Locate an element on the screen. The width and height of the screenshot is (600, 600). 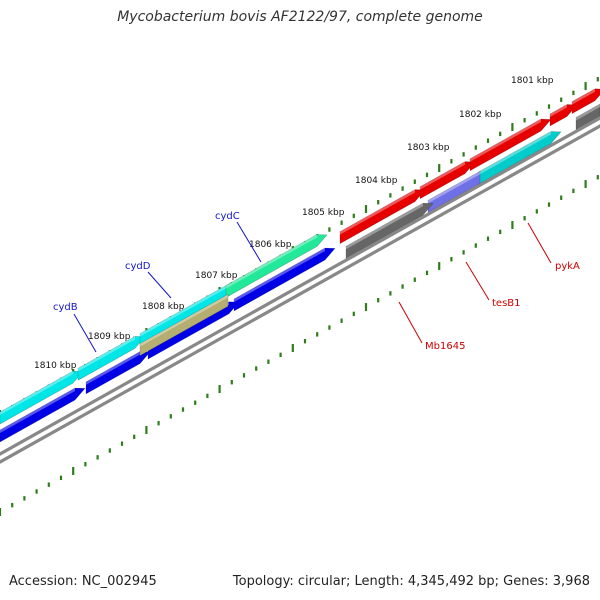
gene-name-label: pykA is located at coordinates (567, 266).